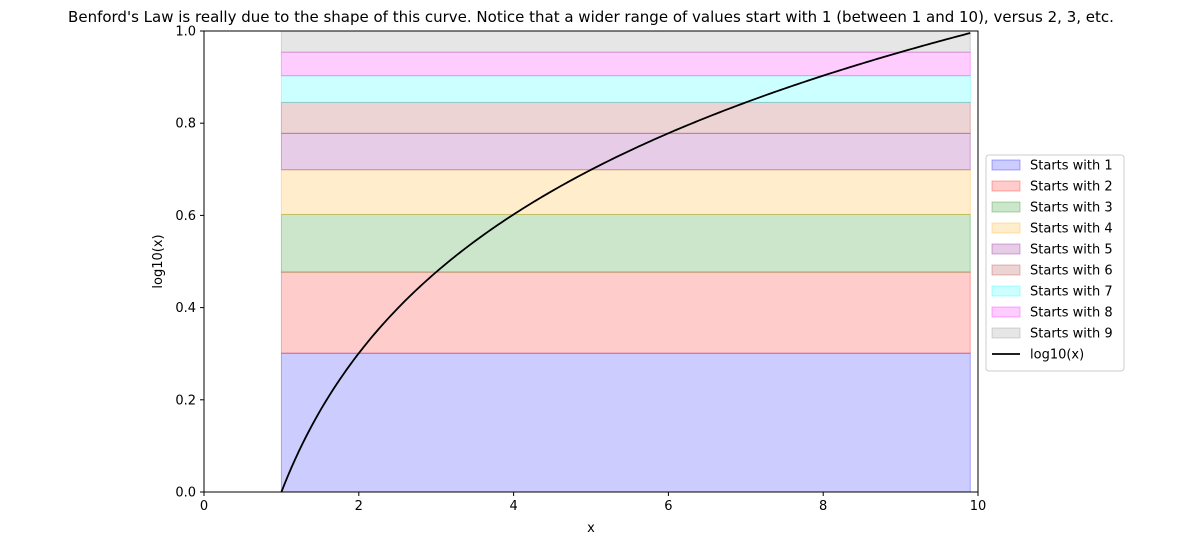  I want to click on y-tick-label: 0.8, so click(185, 124).